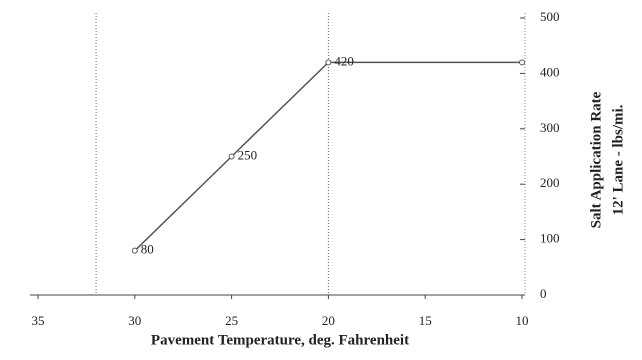 Image resolution: width=642 pixels, height=360 pixels. What do you see at coordinates (550, 238) in the screenshot?
I see `y-tick-label: 100` at bounding box center [550, 238].